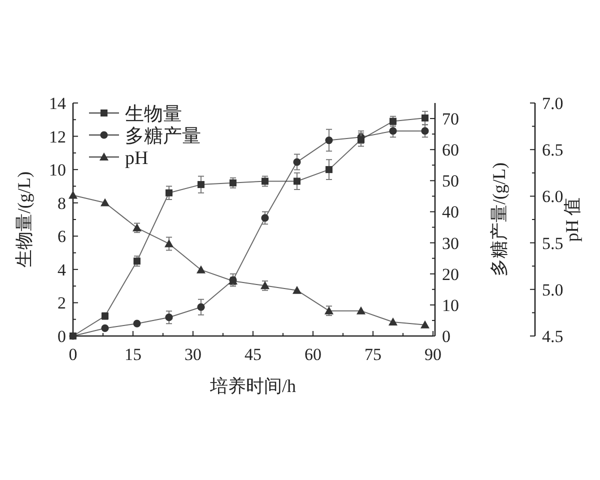  Describe the element at coordinates (450, 305) in the screenshot. I see `y2-tick-label: 10` at that location.